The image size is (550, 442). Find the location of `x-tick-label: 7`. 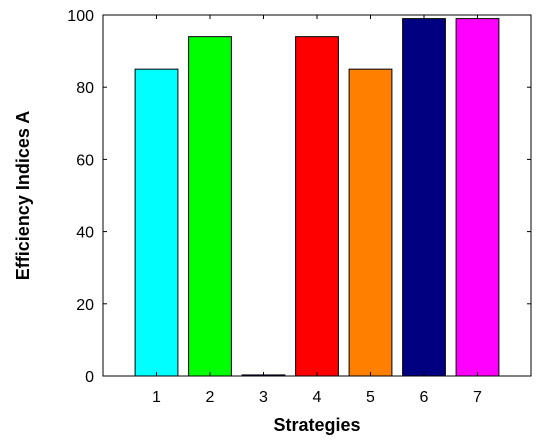

x-tick-label: 7 is located at coordinates (477, 397).